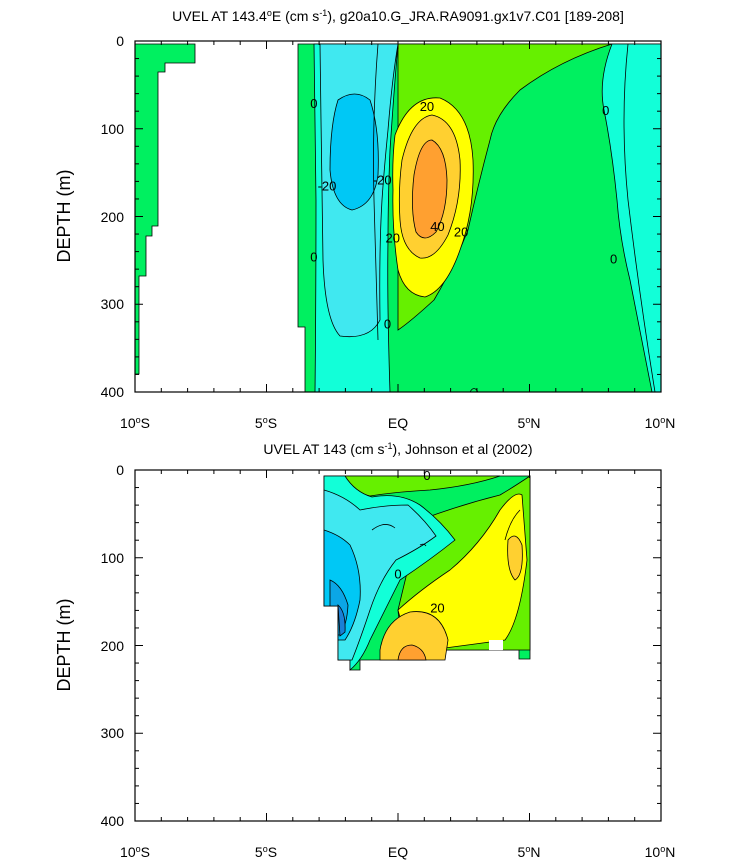 The image size is (732, 868). I want to click on fill-region-pos-30-east, so click(515, 558).